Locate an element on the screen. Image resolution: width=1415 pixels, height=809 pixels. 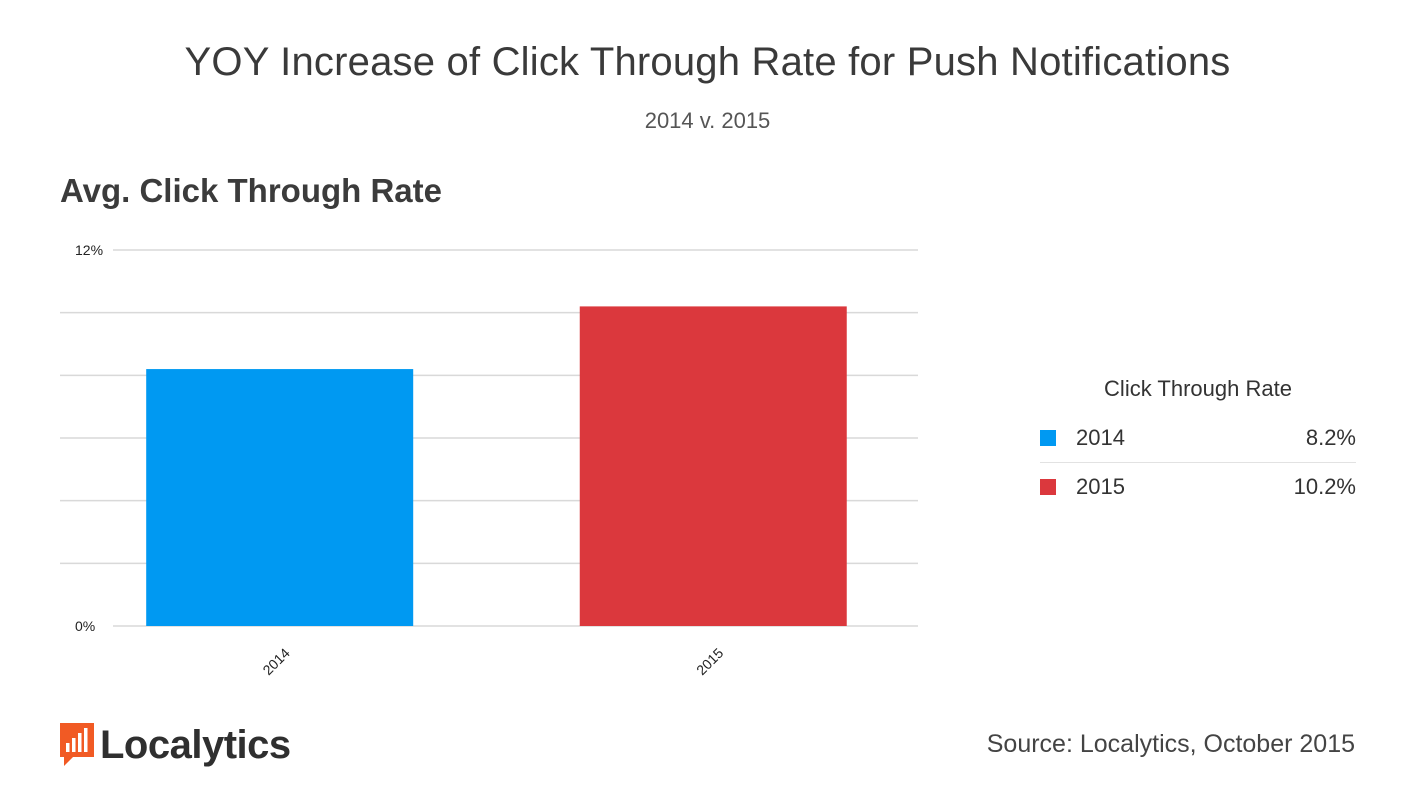
y-tick-label: 0% is located at coordinates (85, 626).